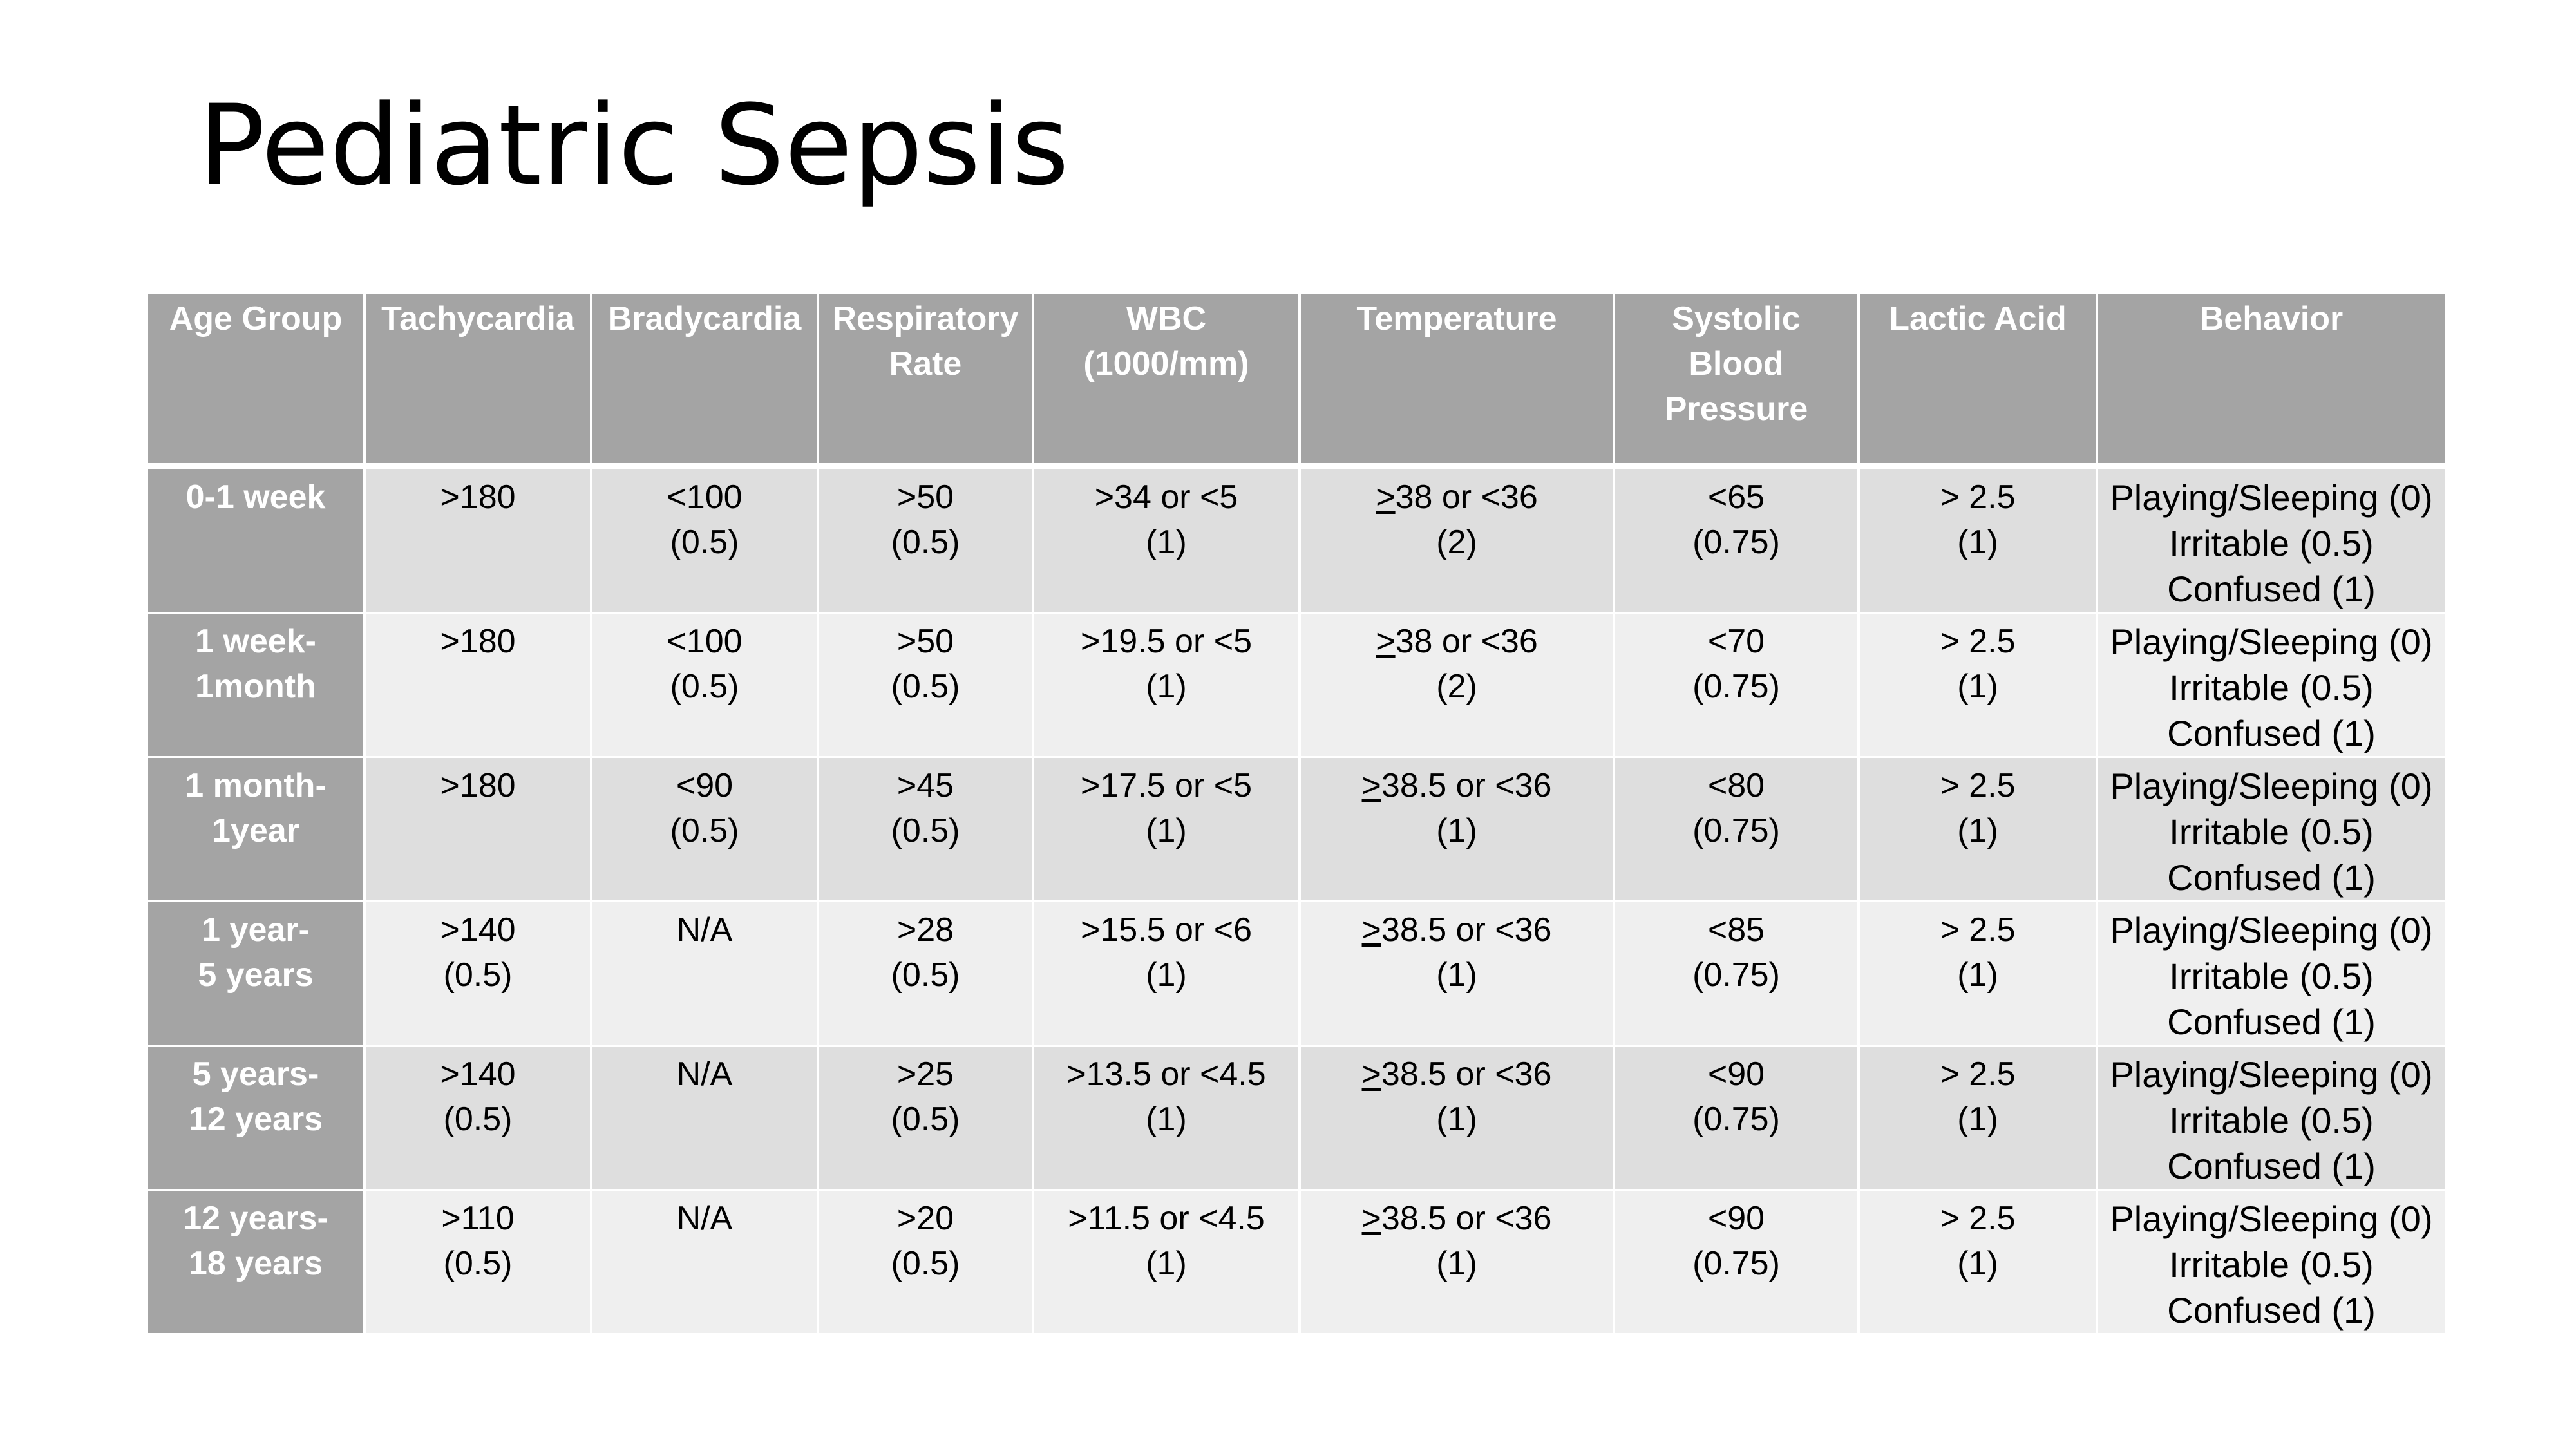 The width and height of the screenshot is (2576, 1449). Describe the element at coordinates (705, 380) in the screenshot. I see `column-header-bradycardia: Bradycardia` at that location.